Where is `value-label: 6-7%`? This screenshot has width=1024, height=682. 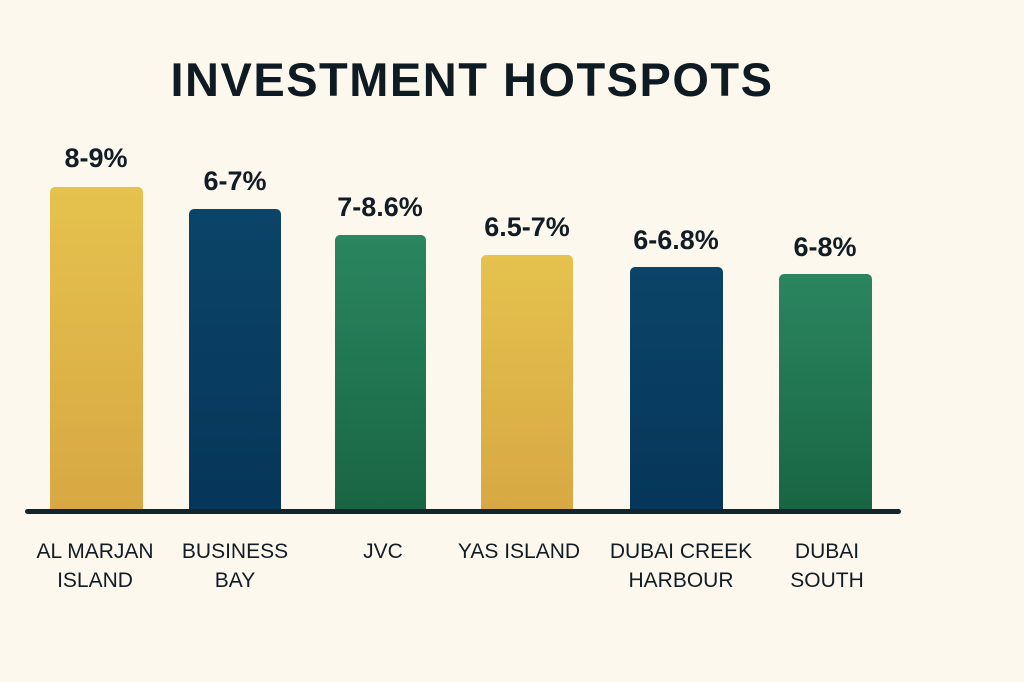
value-label: 6-7% is located at coordinates (235, 181).